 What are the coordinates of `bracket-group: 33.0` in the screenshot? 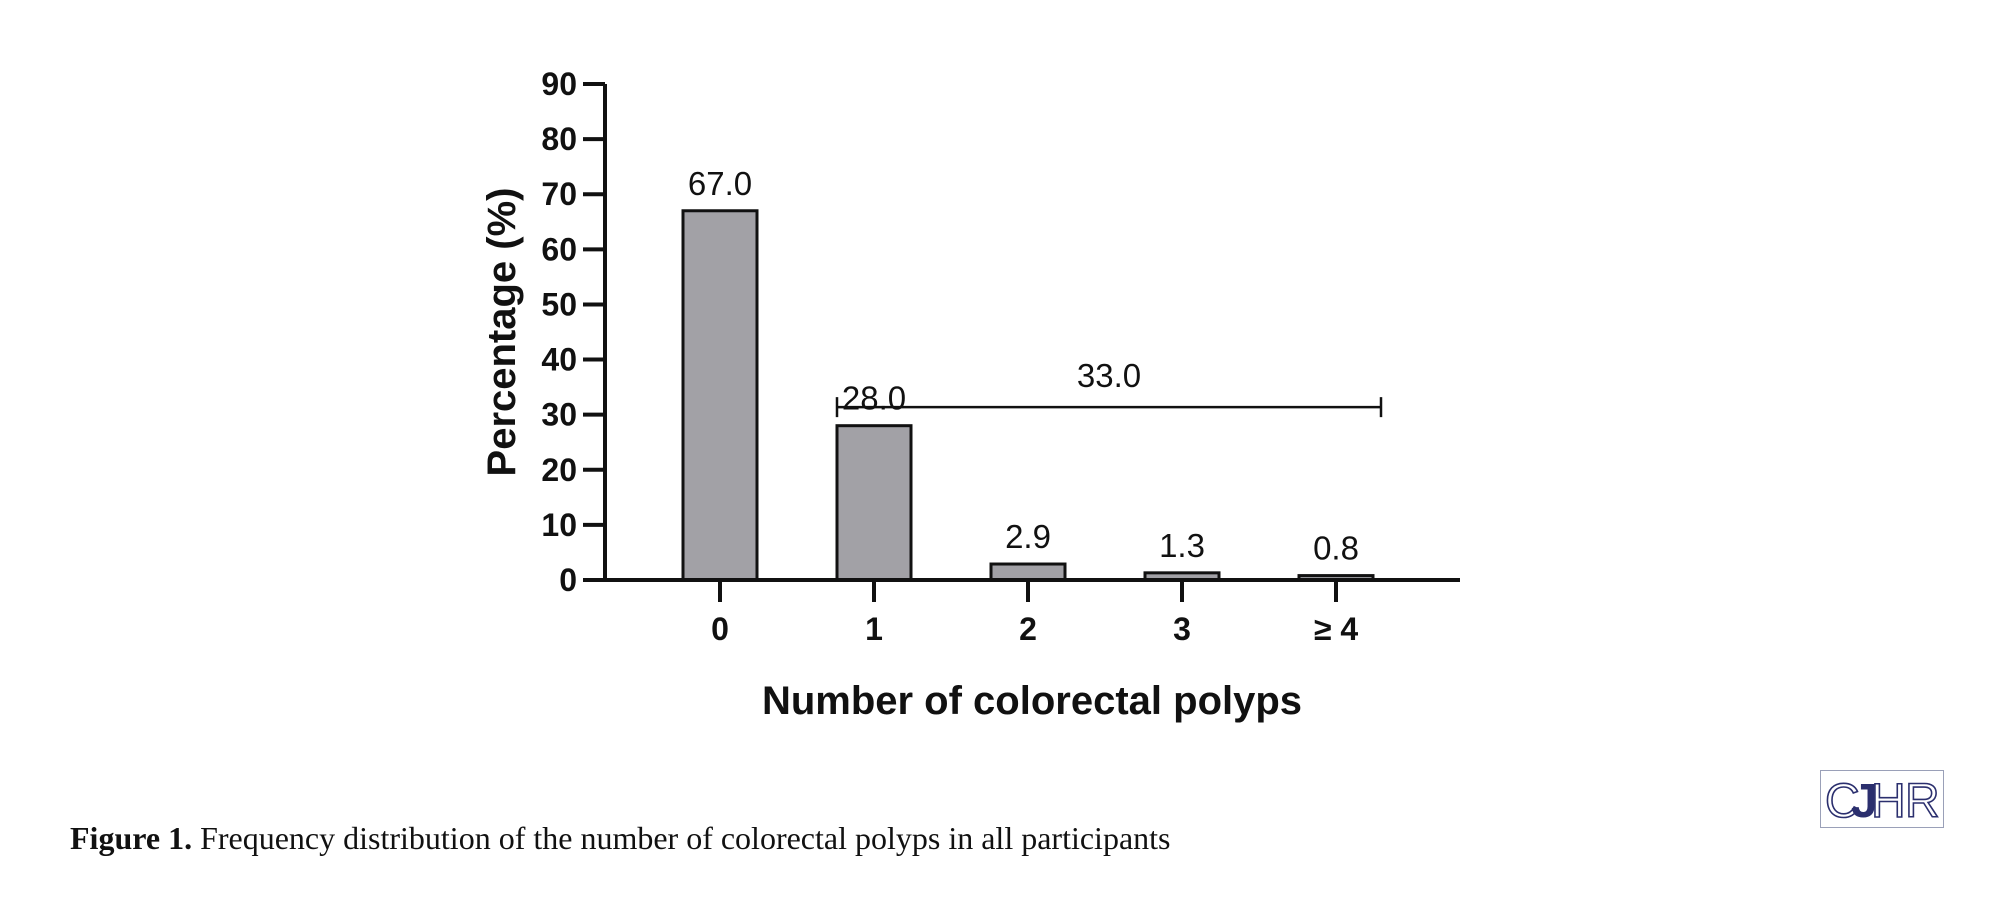 It's located at (1109, 387).